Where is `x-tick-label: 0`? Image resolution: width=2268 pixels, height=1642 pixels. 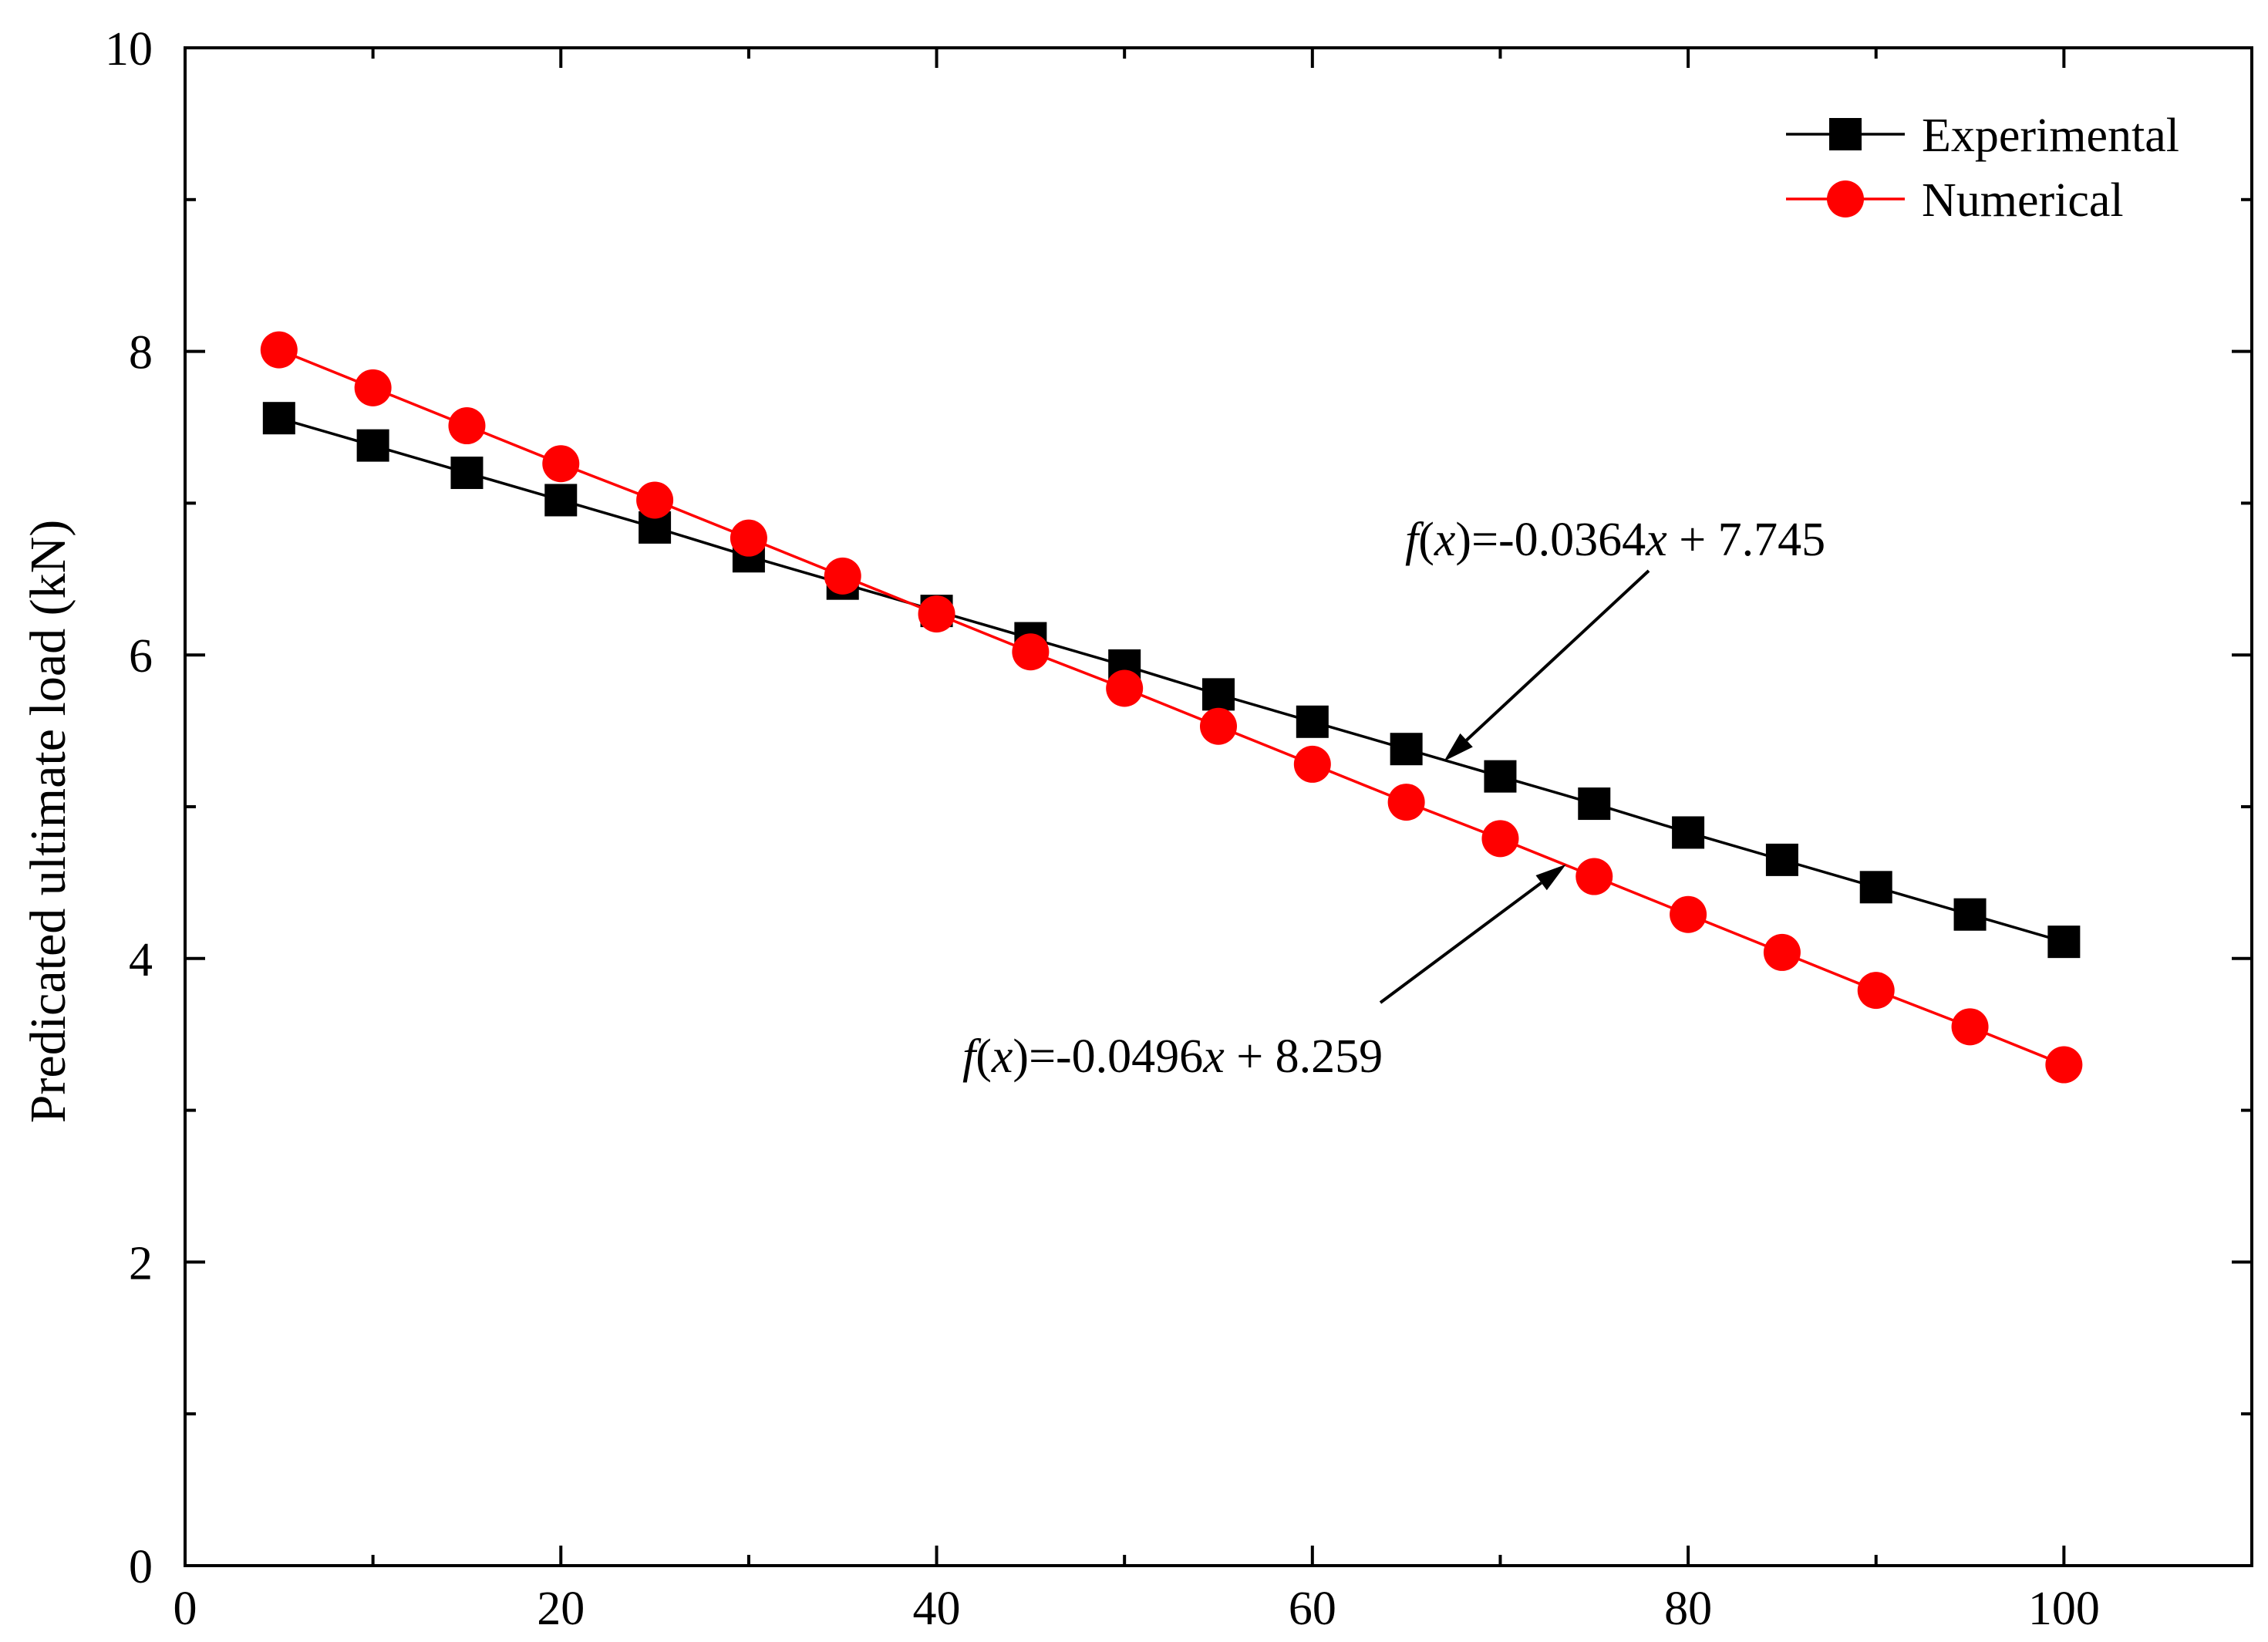
x-tick-label: 0 is located at coordinates (185, 1609).